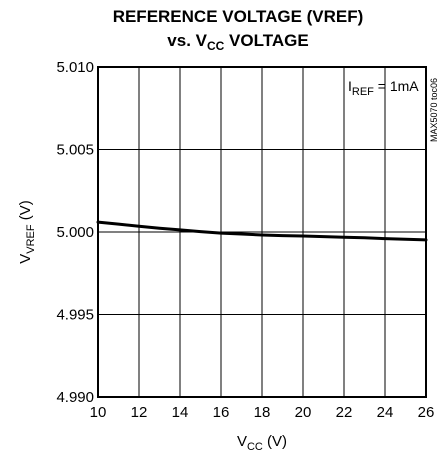 This screenshot has width=446, height=459. What do you see at coordinates (75, 315) in the screenshot?
I see `y-tick-label: 4.995` at bounding box center [75, 315].